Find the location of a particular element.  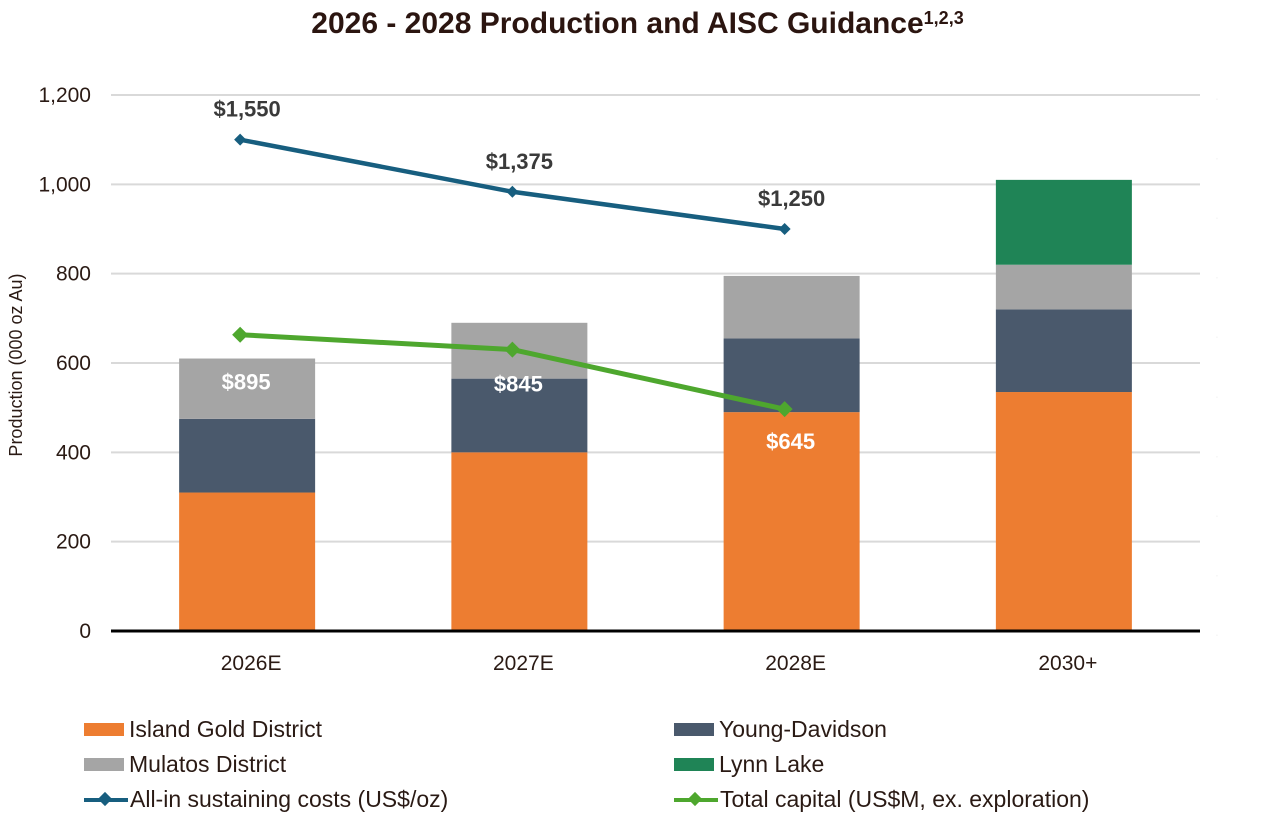

bar-island-gold-district-2027e is located at coordinates (519, 541).